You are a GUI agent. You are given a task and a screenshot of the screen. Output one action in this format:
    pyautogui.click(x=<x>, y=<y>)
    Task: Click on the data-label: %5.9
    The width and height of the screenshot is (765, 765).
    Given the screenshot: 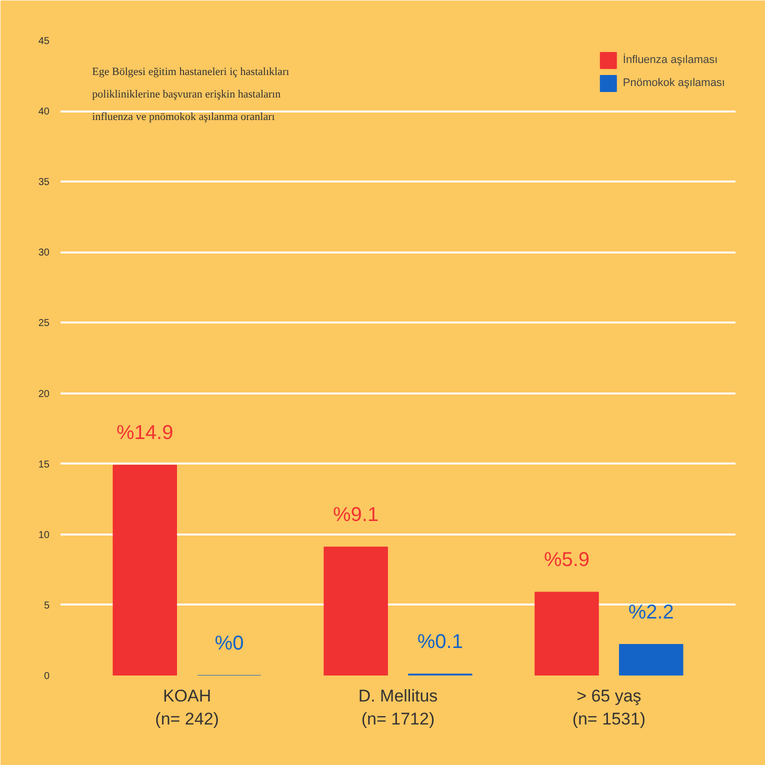 What is the action you would take?
    pyautogui.click(x=567, y=560)
    